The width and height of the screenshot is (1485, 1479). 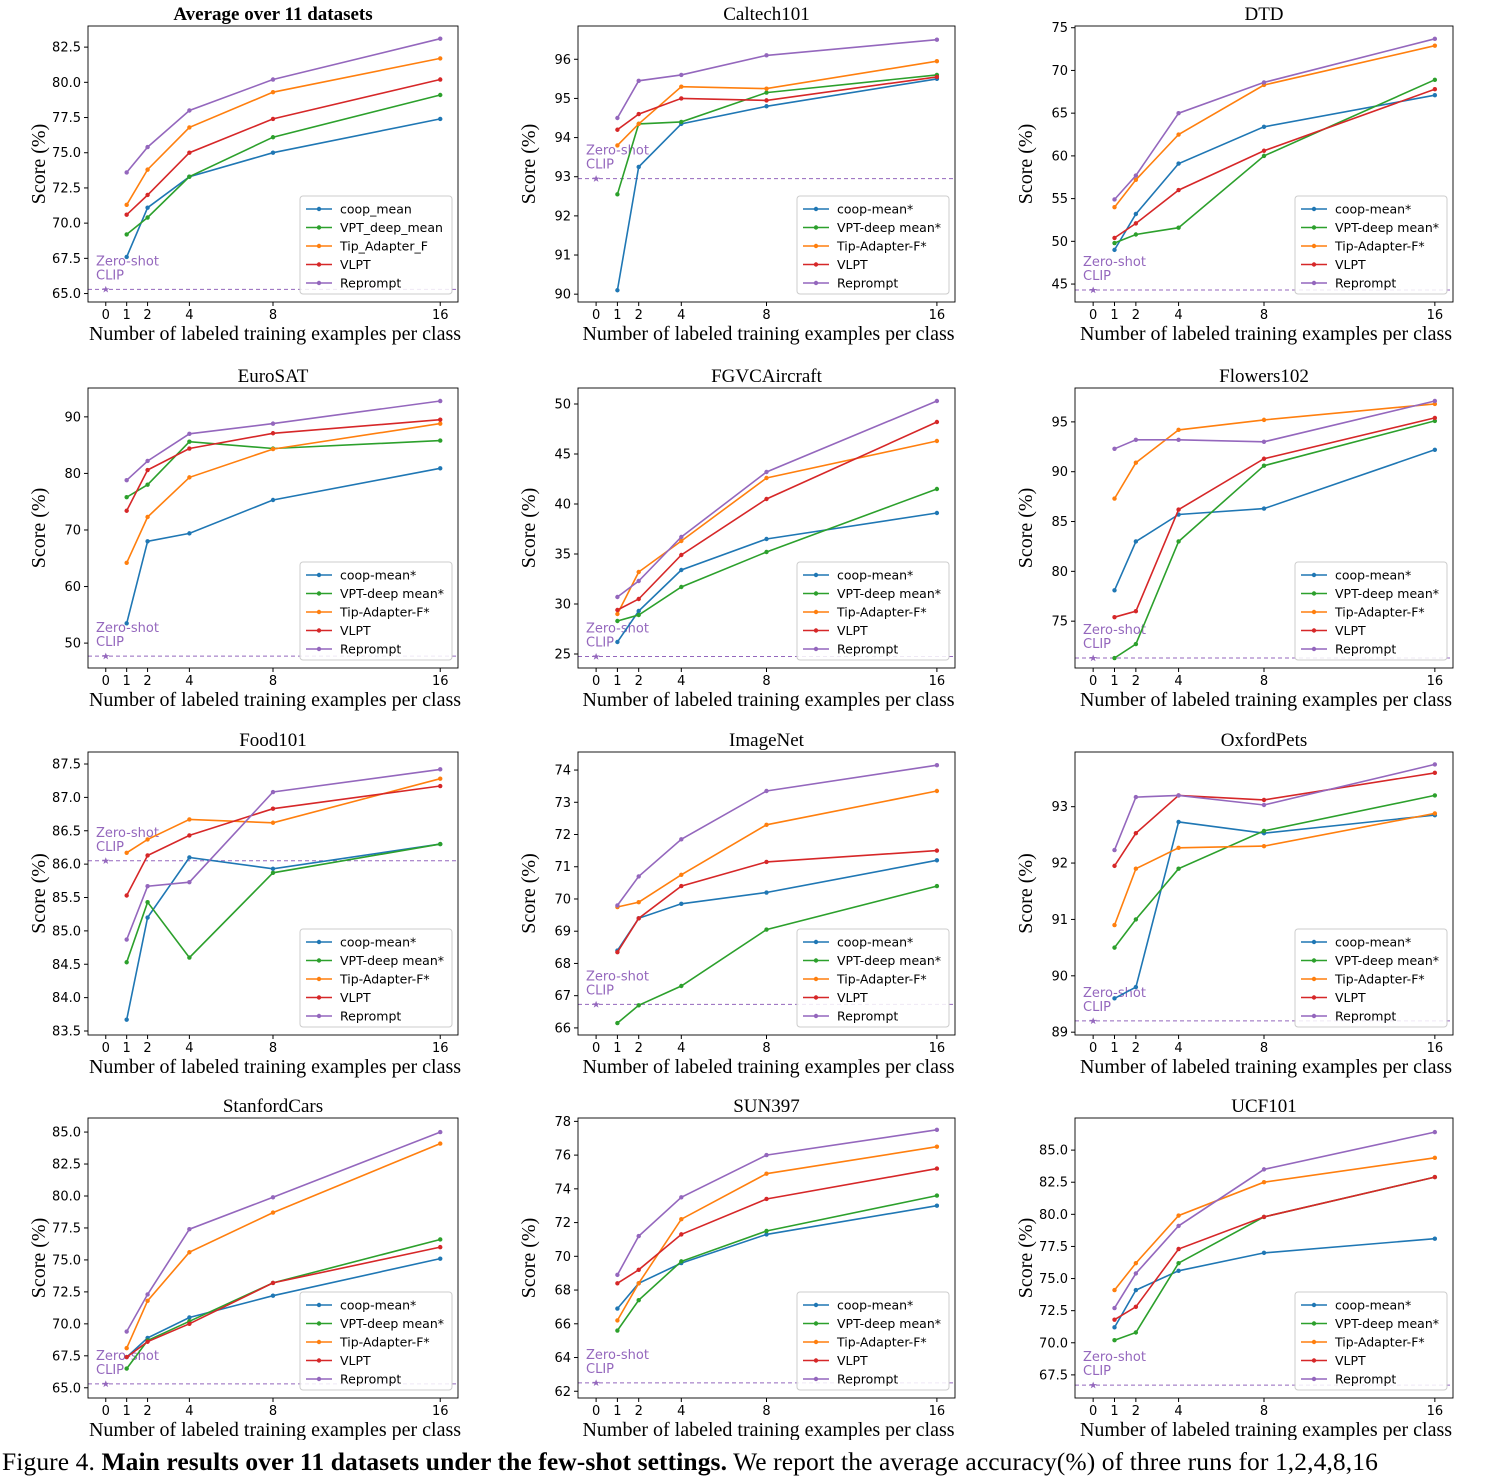 What do you see at coordinates (391, 227) in the screenshot?
I see `legend-label-vpt: VPT_deep_mean` at bounding box center [391, 227].